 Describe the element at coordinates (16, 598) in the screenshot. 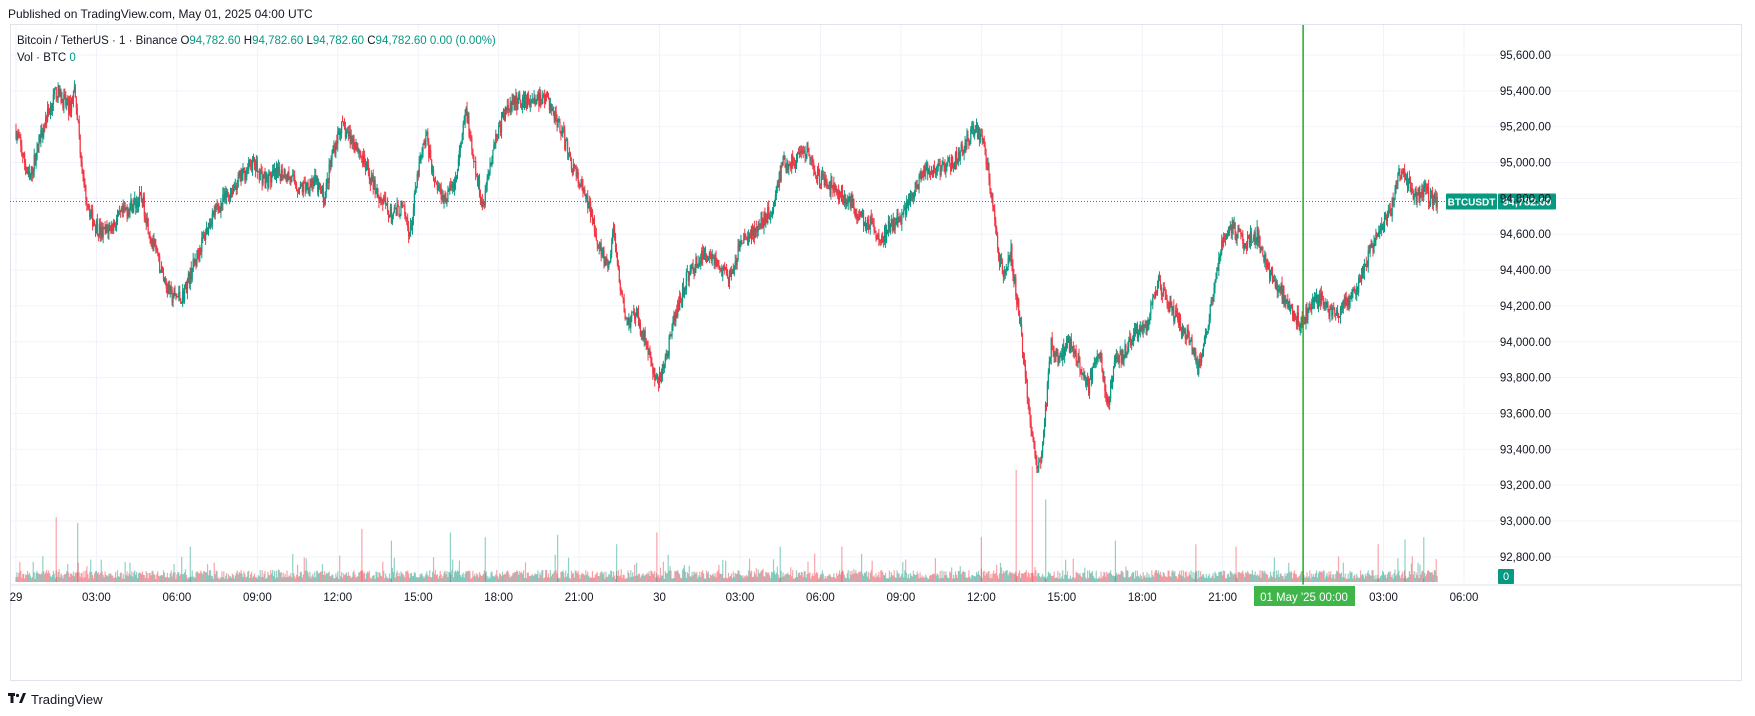

I see `time-tick-label: 29` at that location.